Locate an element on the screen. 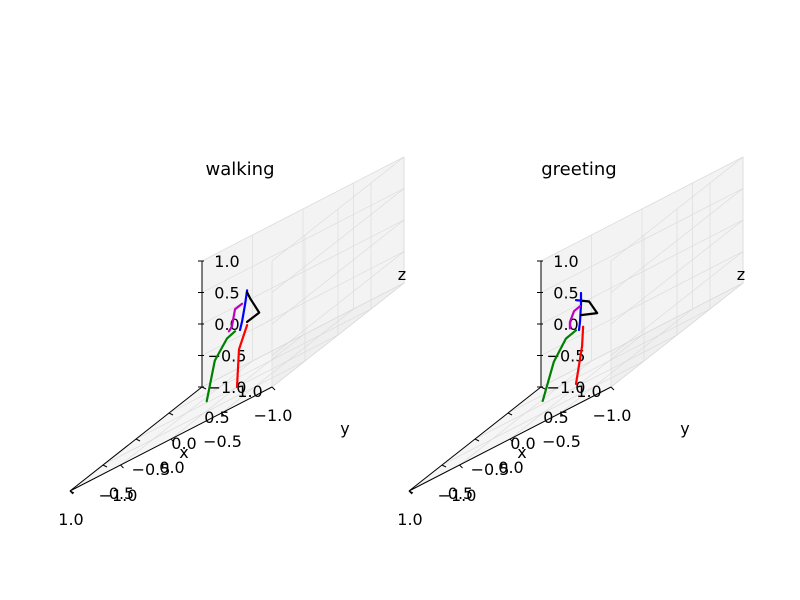 The image size is (800, 600). z-tick-label: 0.0 is located at coordinates (565, 324).